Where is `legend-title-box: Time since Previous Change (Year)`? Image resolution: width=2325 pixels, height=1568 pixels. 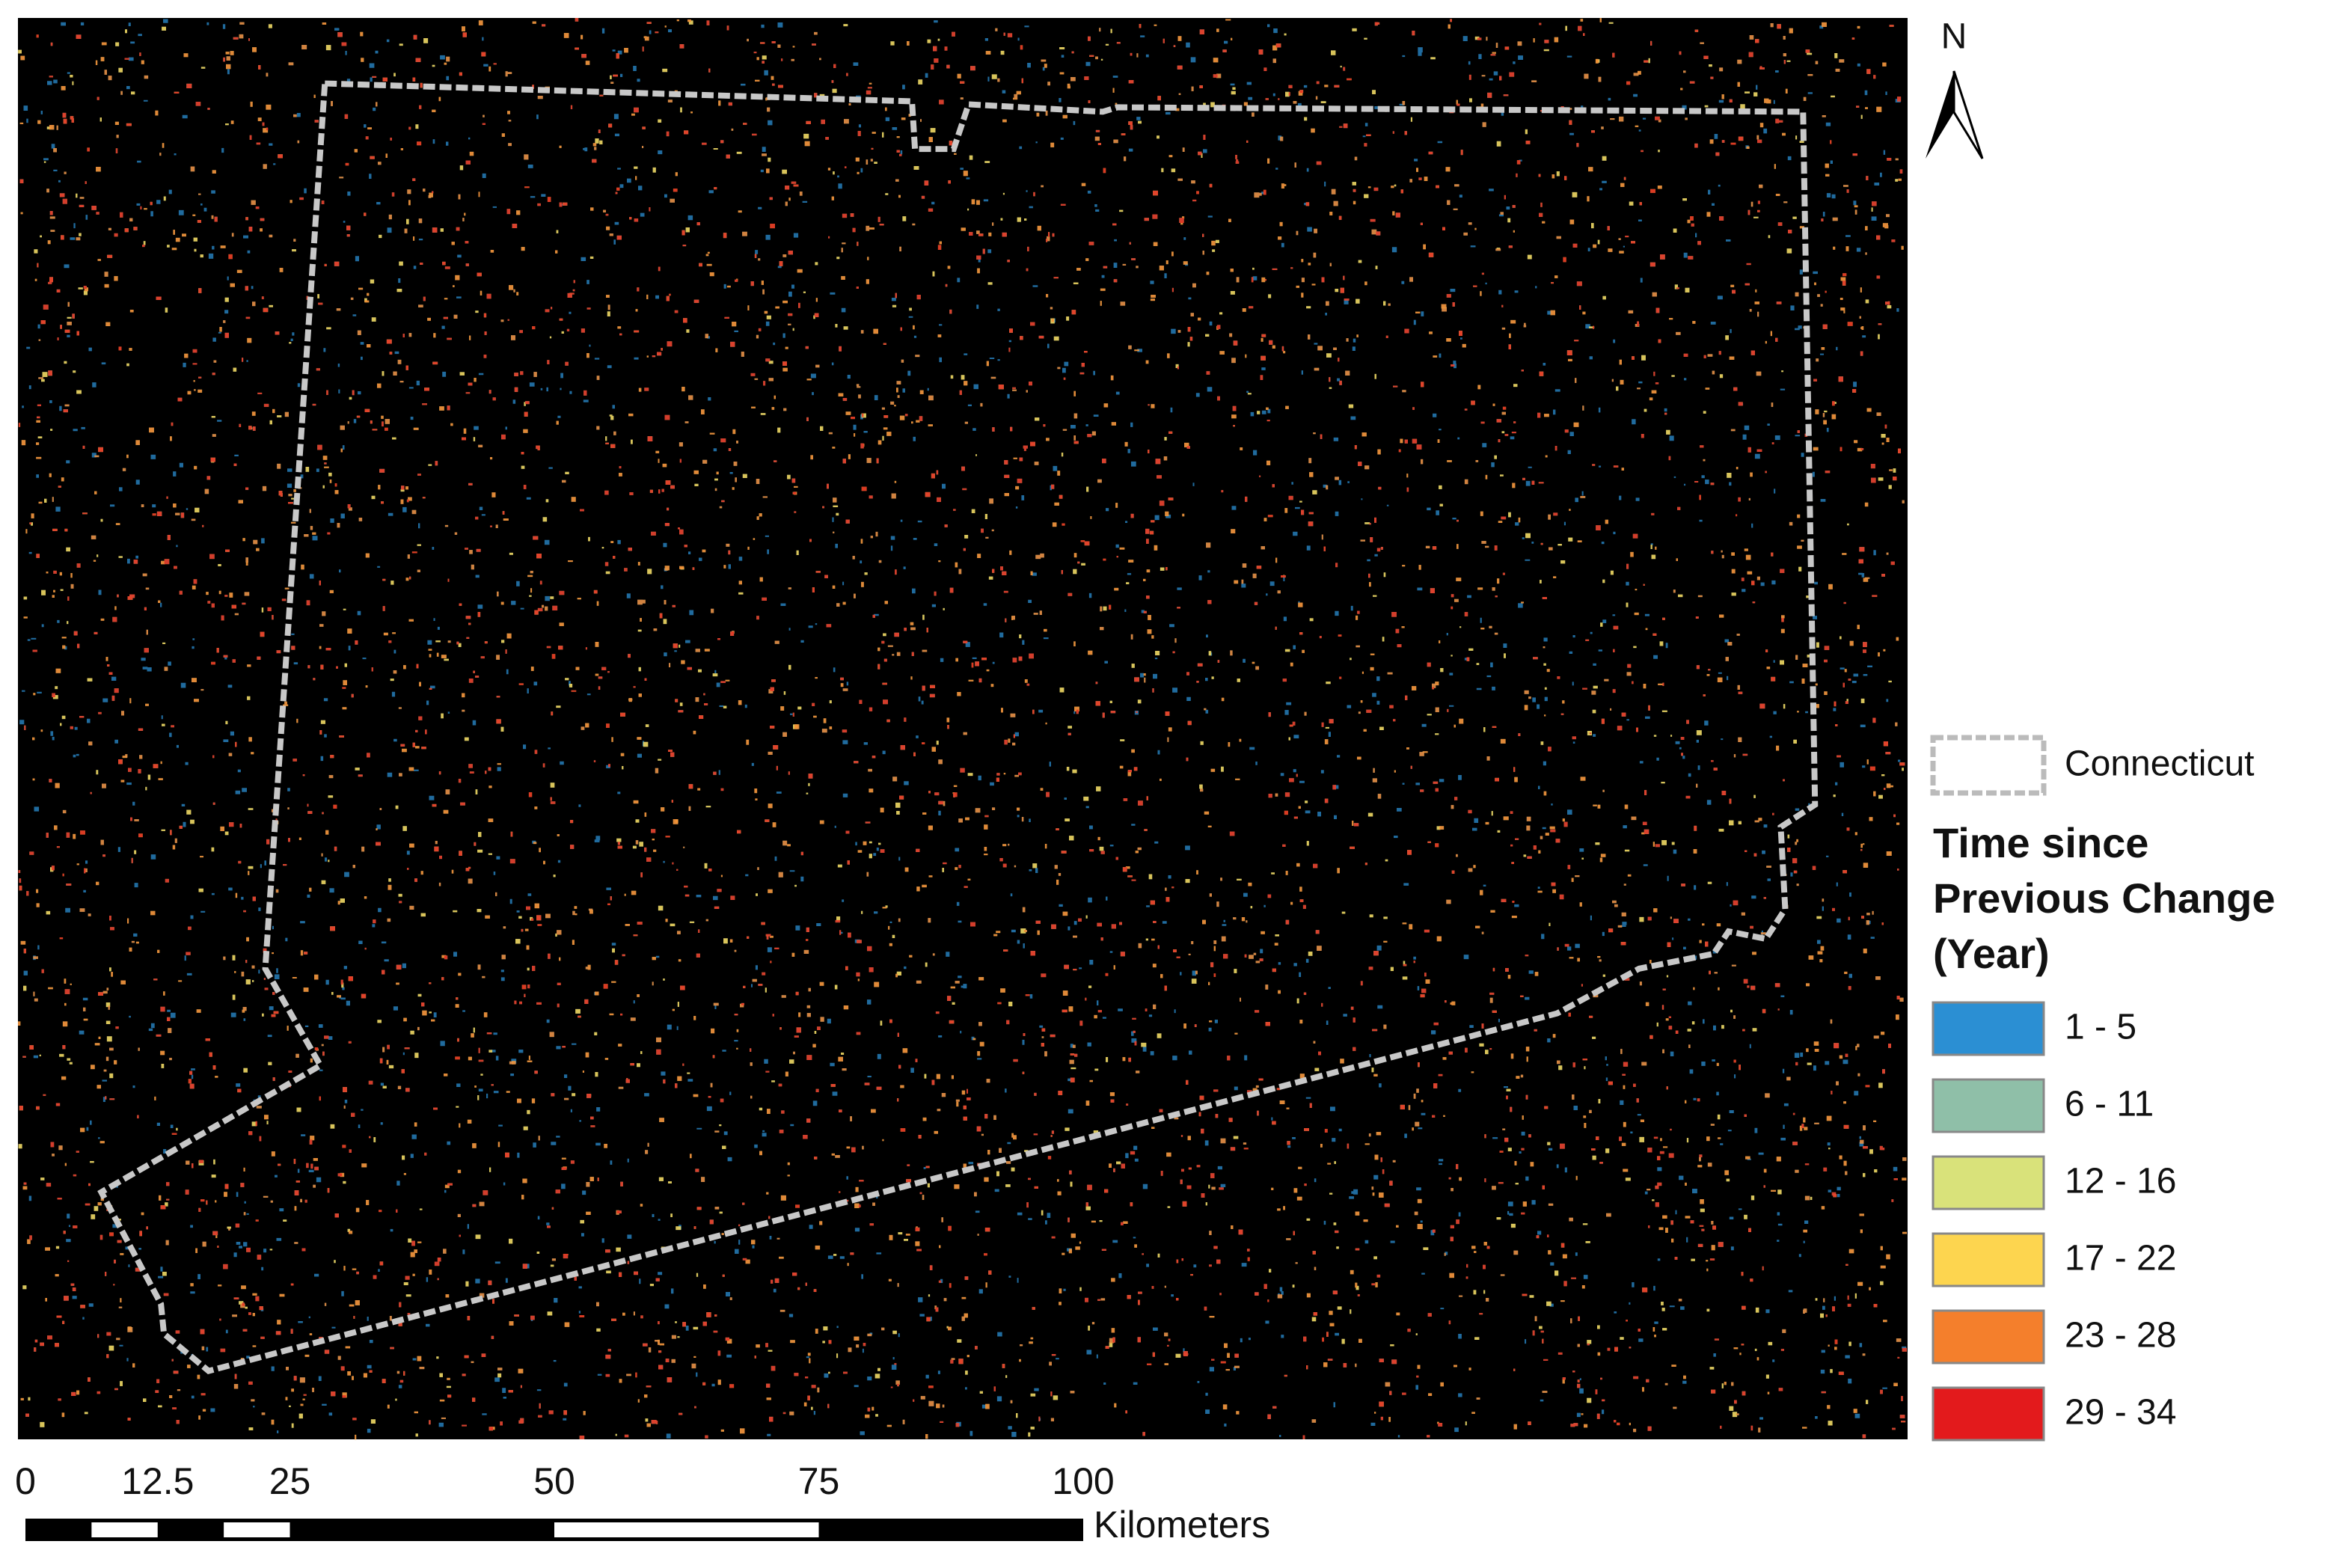
legend-title-box: Time since Previous Change (Year) is located at coordinates (2104, 898).